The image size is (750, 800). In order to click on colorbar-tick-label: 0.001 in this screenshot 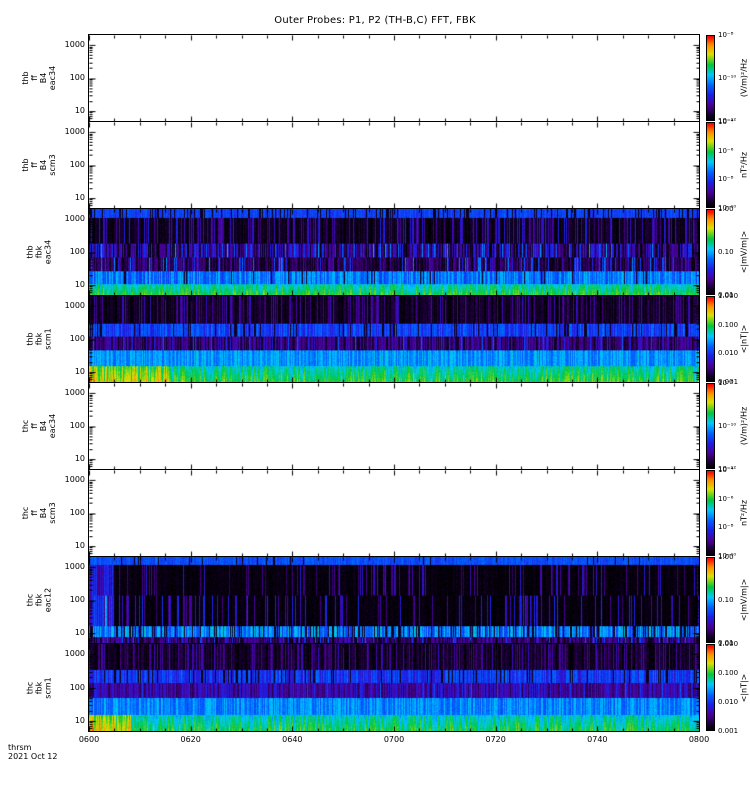, I will do `click(728, 382)`.